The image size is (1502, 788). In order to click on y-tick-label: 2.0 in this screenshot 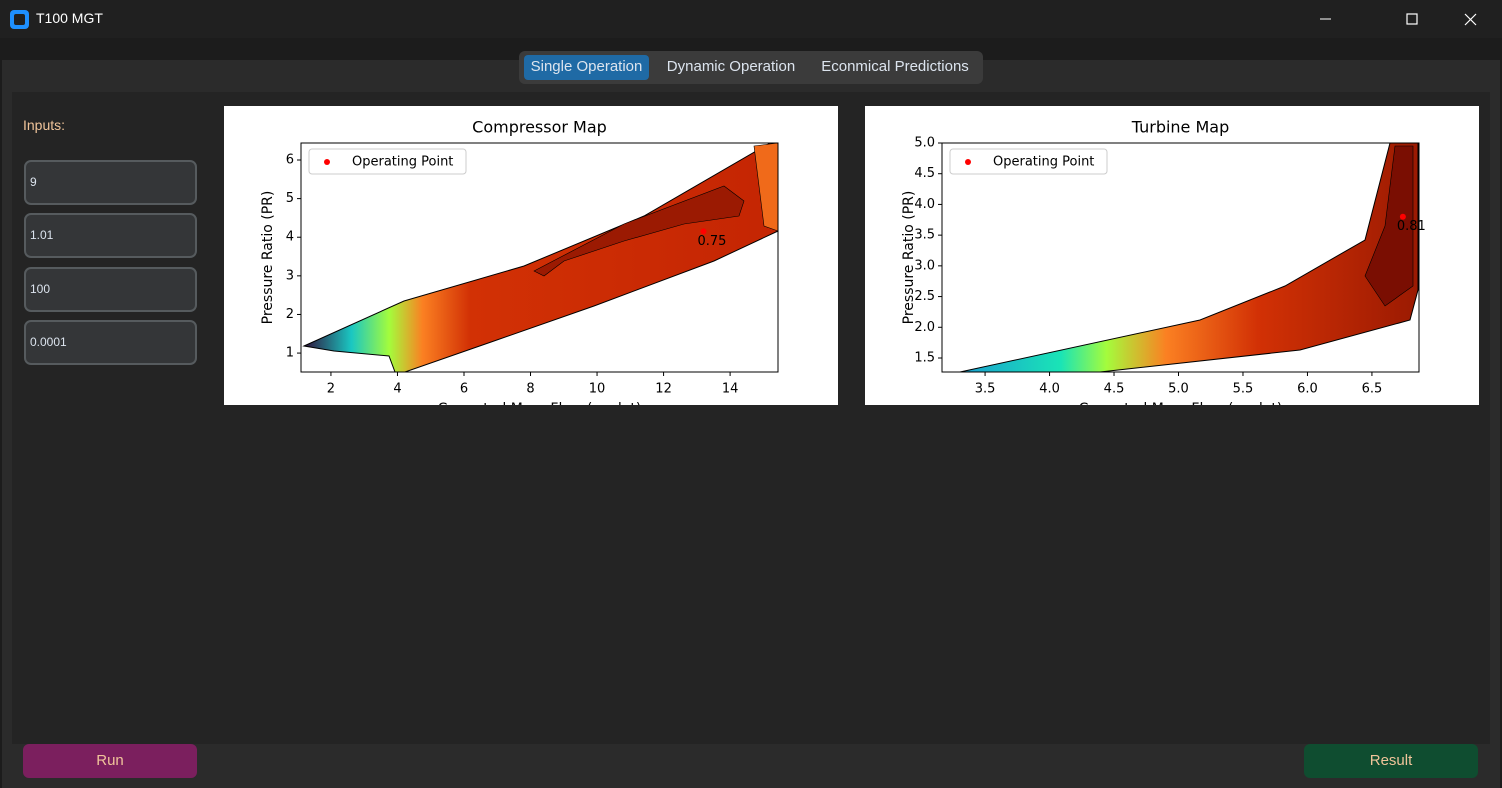, I will do `click(924, 327)`.